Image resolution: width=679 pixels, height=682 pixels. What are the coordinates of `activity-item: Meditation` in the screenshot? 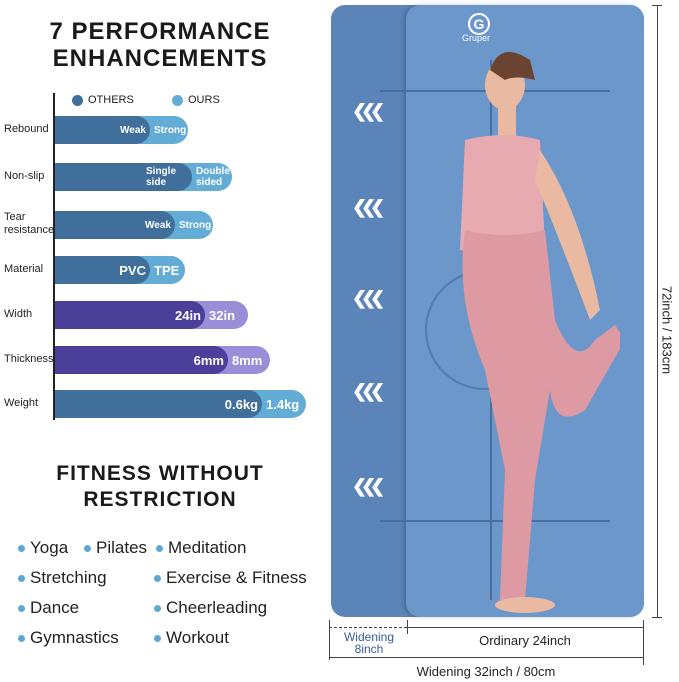 It's located at (201, 548).